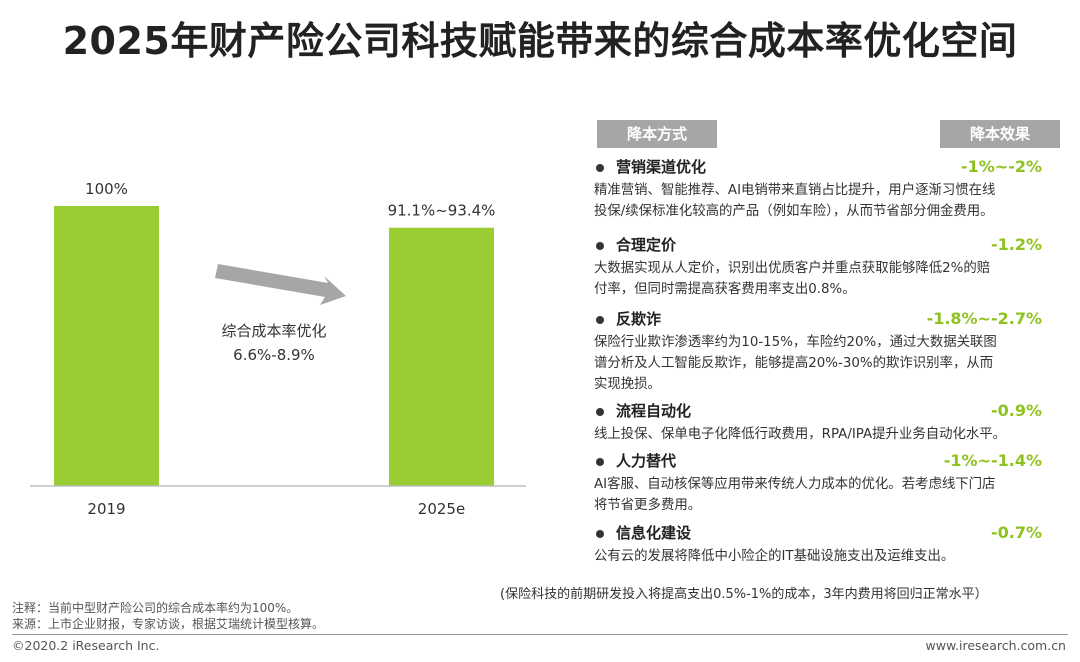  Describe the element at coordinates (774, 556) in the screenshot. I see `method-description-line: 公有云的发展将降低中小险企的IT基础设施支出及运维支出。` at that location.